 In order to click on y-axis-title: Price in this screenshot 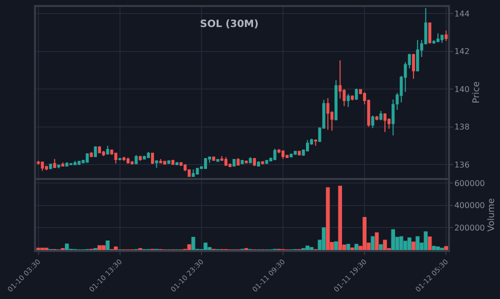, I will do `click(477, 92)`.